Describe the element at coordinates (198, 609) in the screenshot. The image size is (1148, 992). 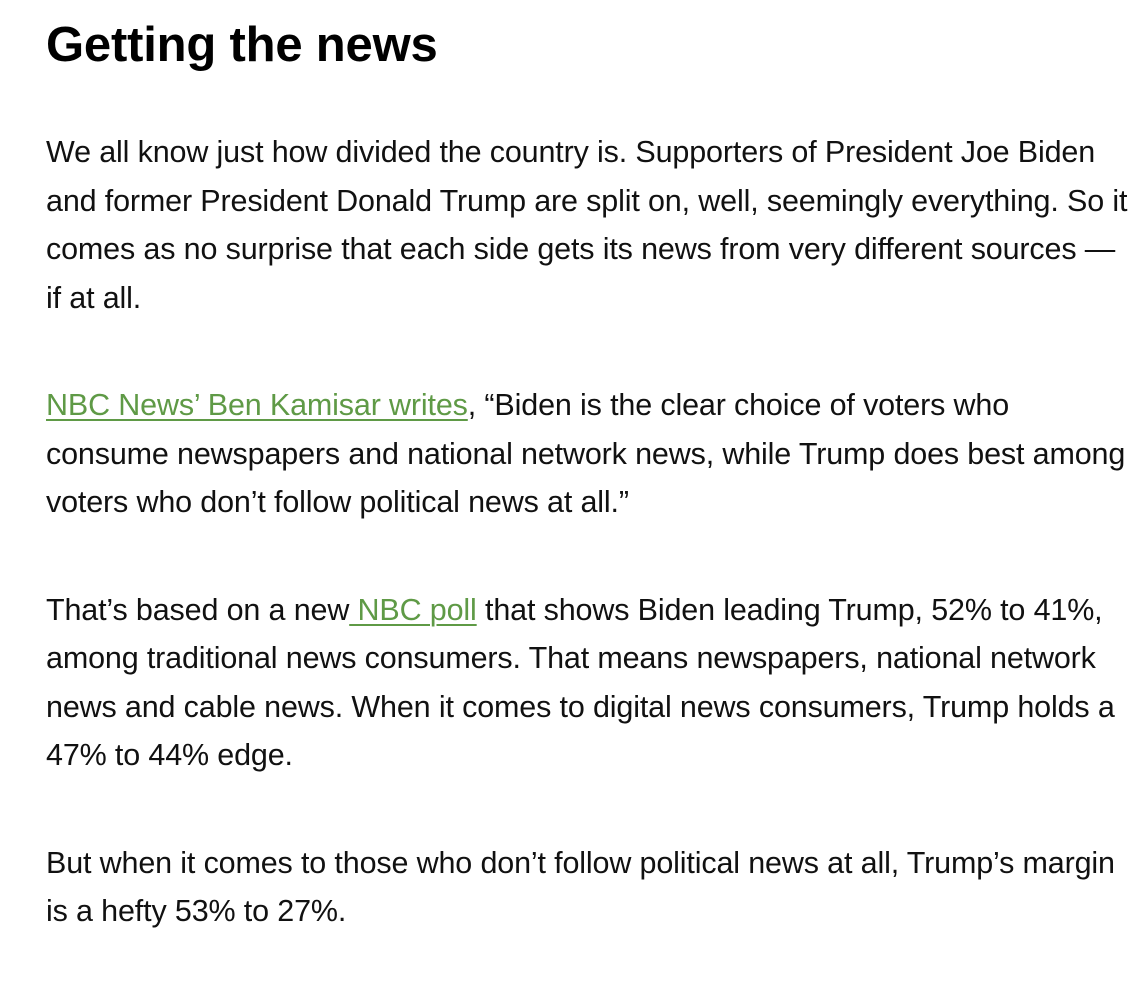
I see `poll-text-before: That’s based on a new` at that location.